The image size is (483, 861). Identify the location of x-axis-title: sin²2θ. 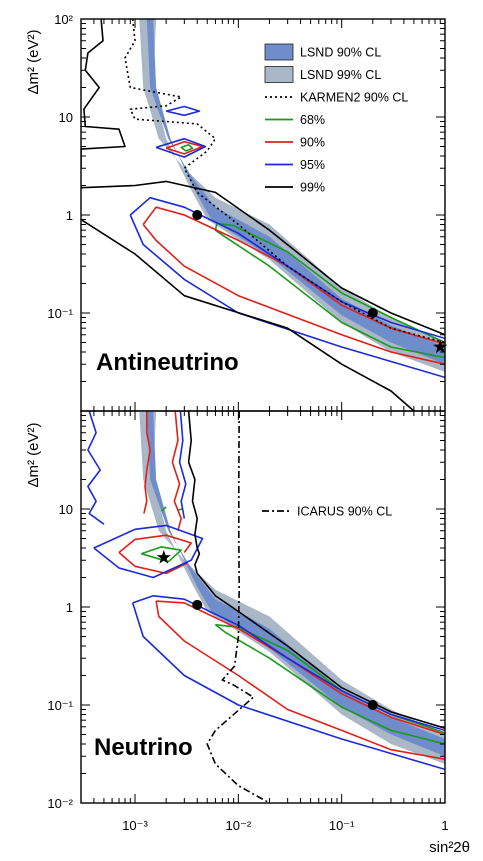
(449, 847).